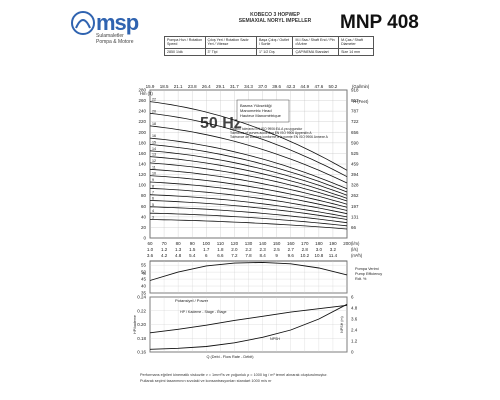  I want to click on flow-tick-ls: 1.2, so click(164, 249).